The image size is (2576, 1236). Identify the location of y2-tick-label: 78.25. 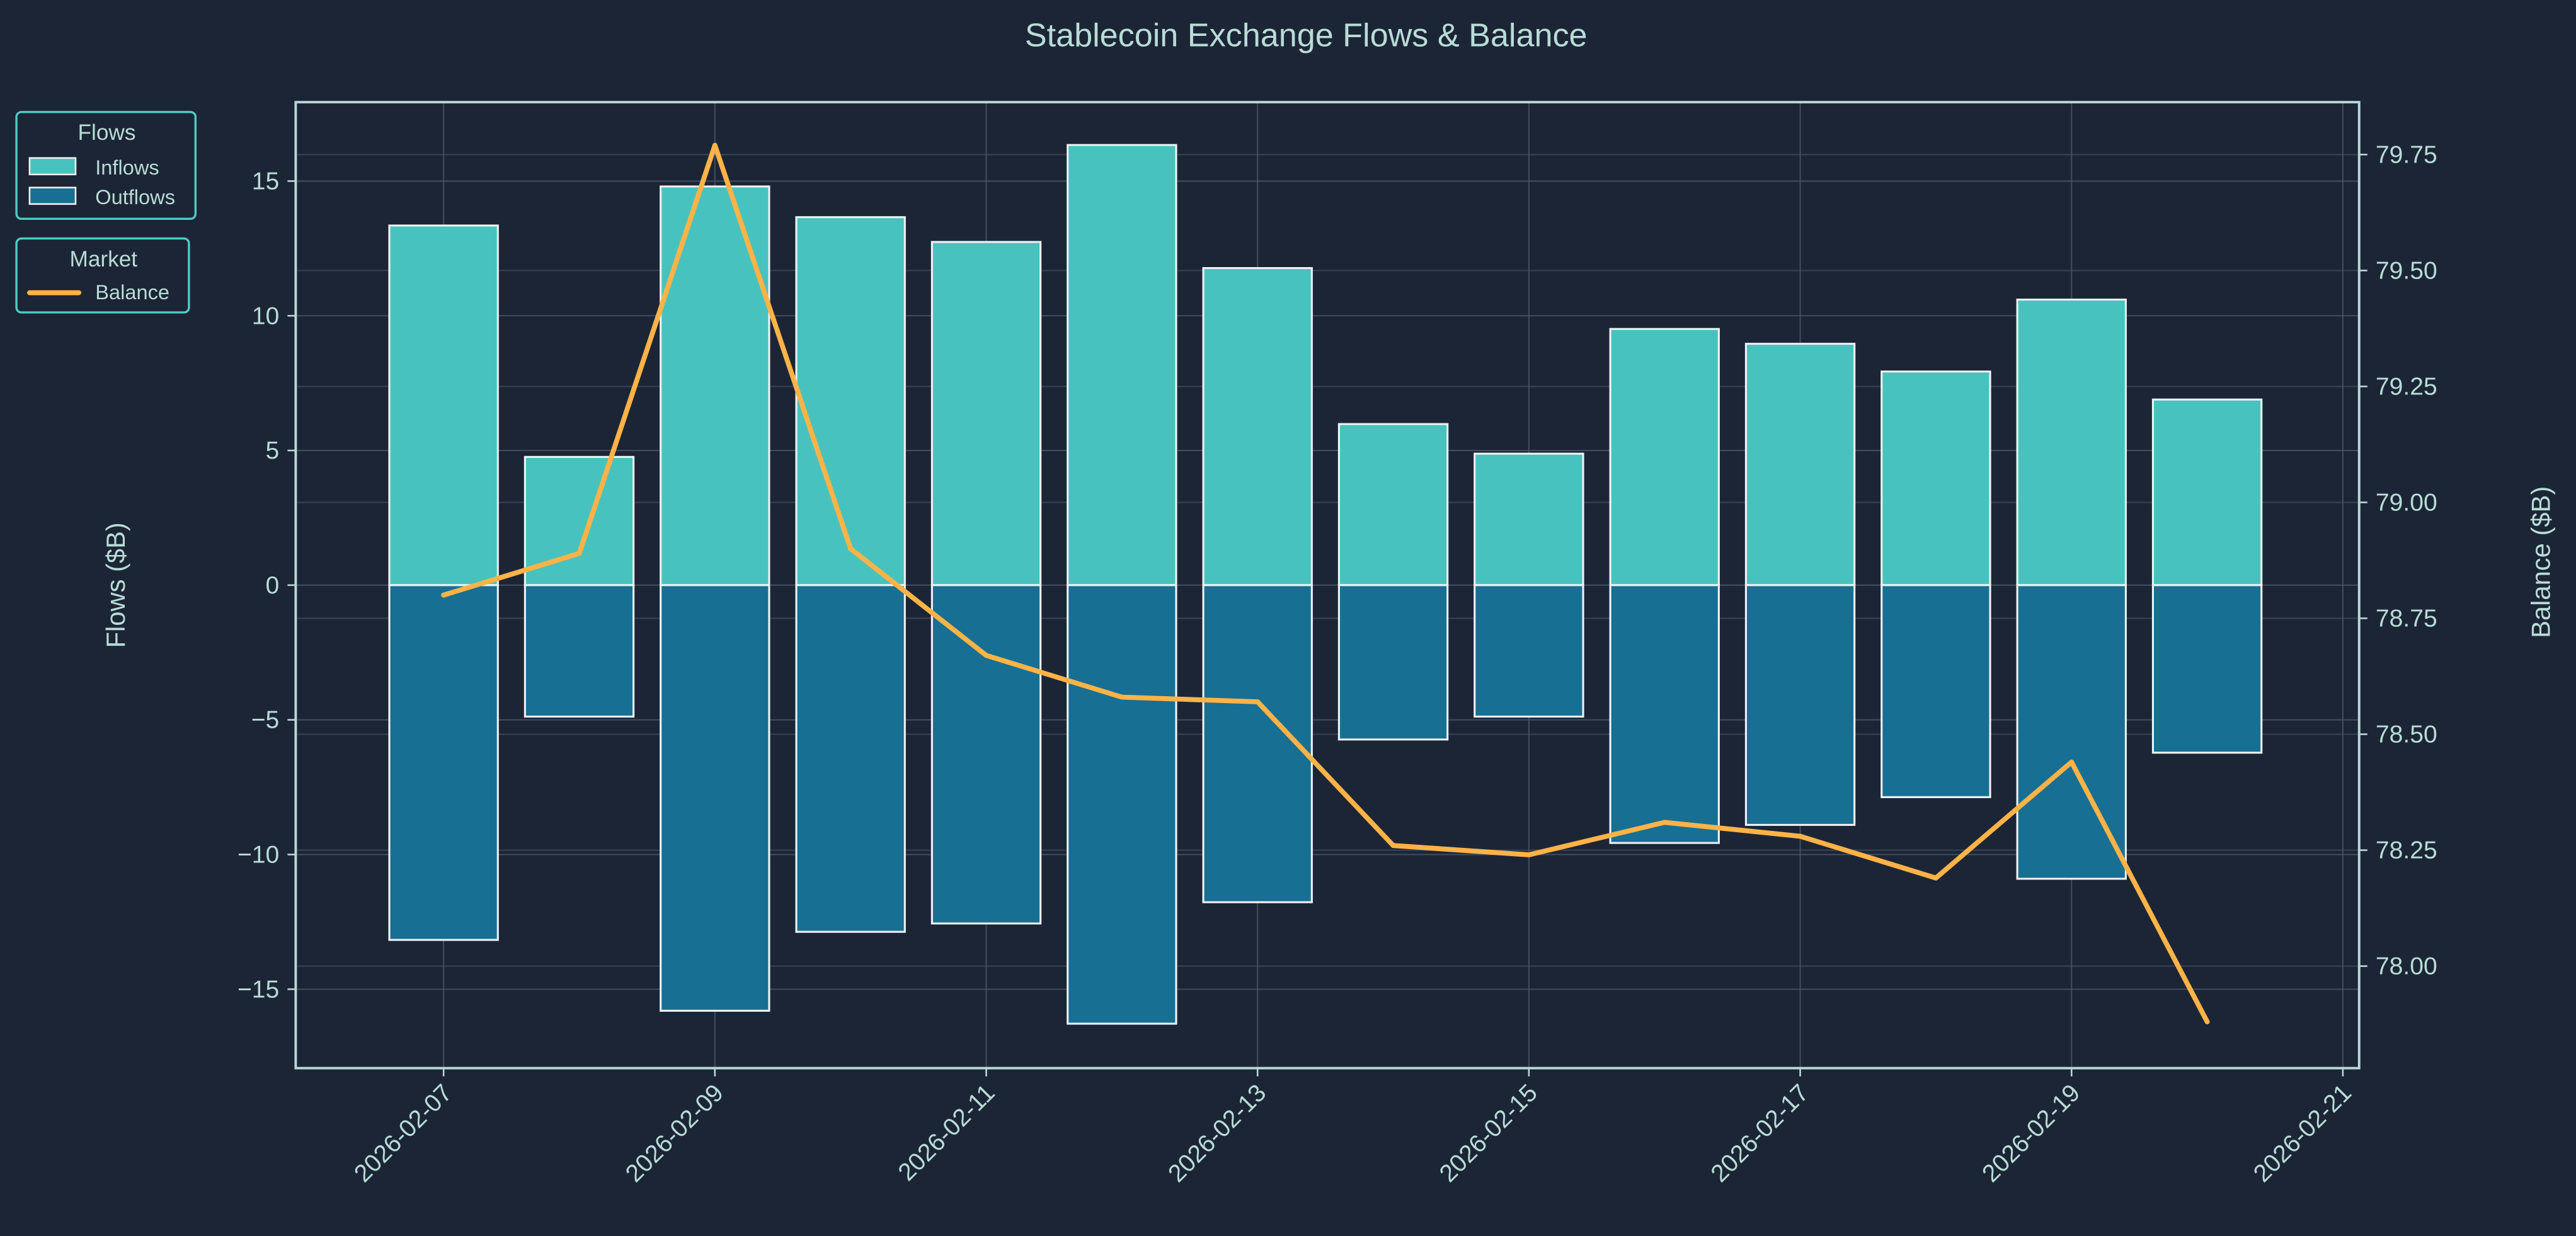
(2406, 850).